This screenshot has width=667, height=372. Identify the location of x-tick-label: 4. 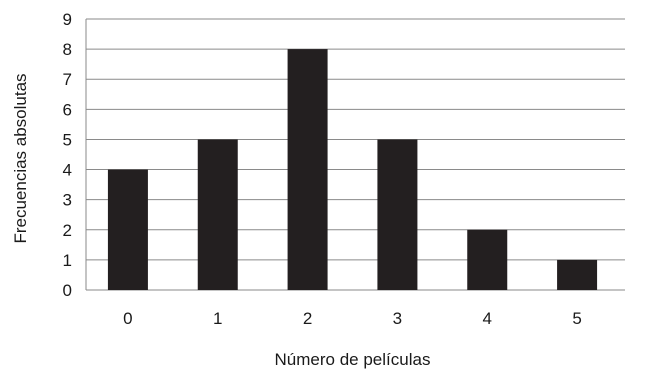
(487, 318).